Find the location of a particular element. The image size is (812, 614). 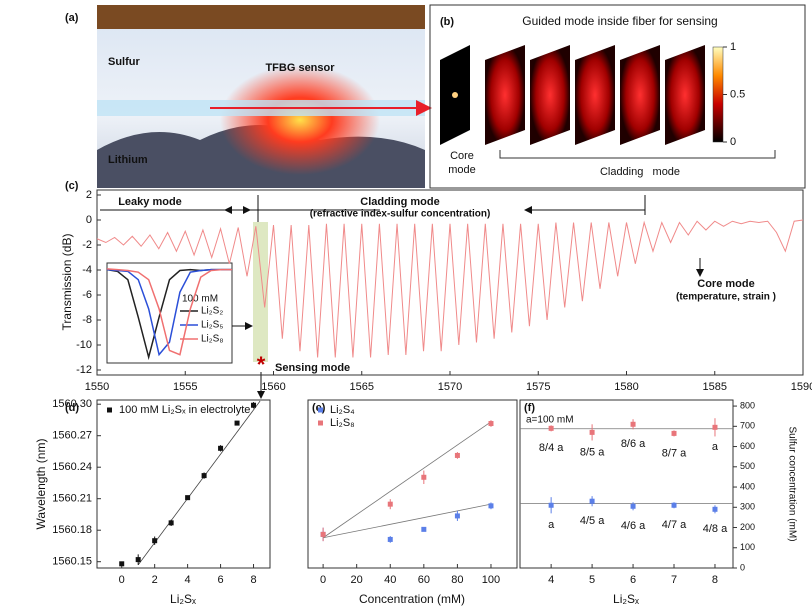

colorbar is located at coordinates (718, 94).